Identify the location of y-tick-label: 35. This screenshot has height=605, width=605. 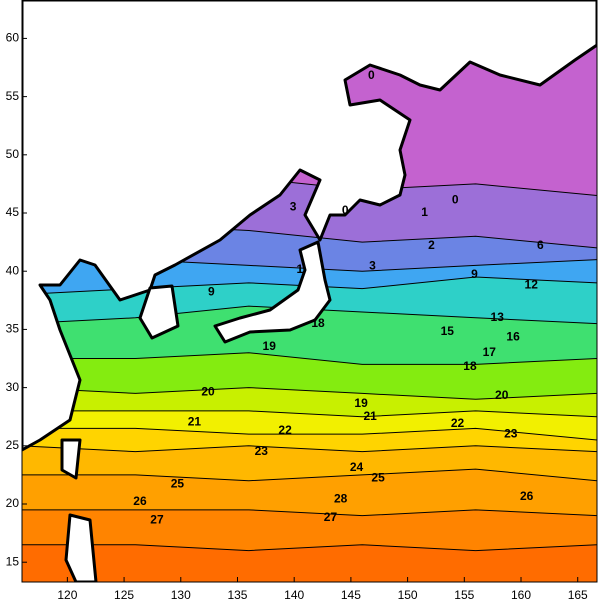
(13, 329).